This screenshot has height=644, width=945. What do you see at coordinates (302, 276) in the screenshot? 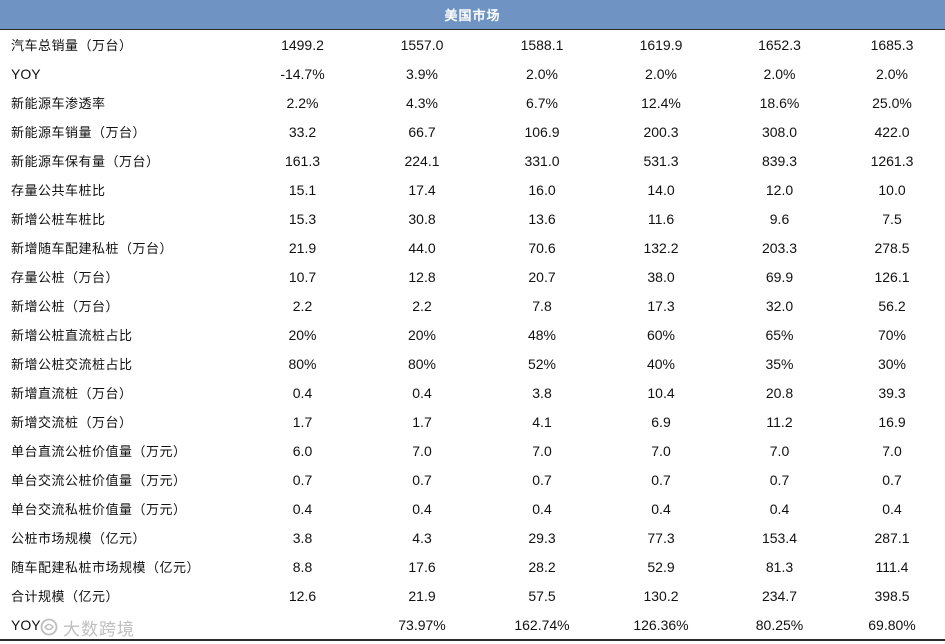
I see `table-cell: 10.7` at bounding box center [302, 276].